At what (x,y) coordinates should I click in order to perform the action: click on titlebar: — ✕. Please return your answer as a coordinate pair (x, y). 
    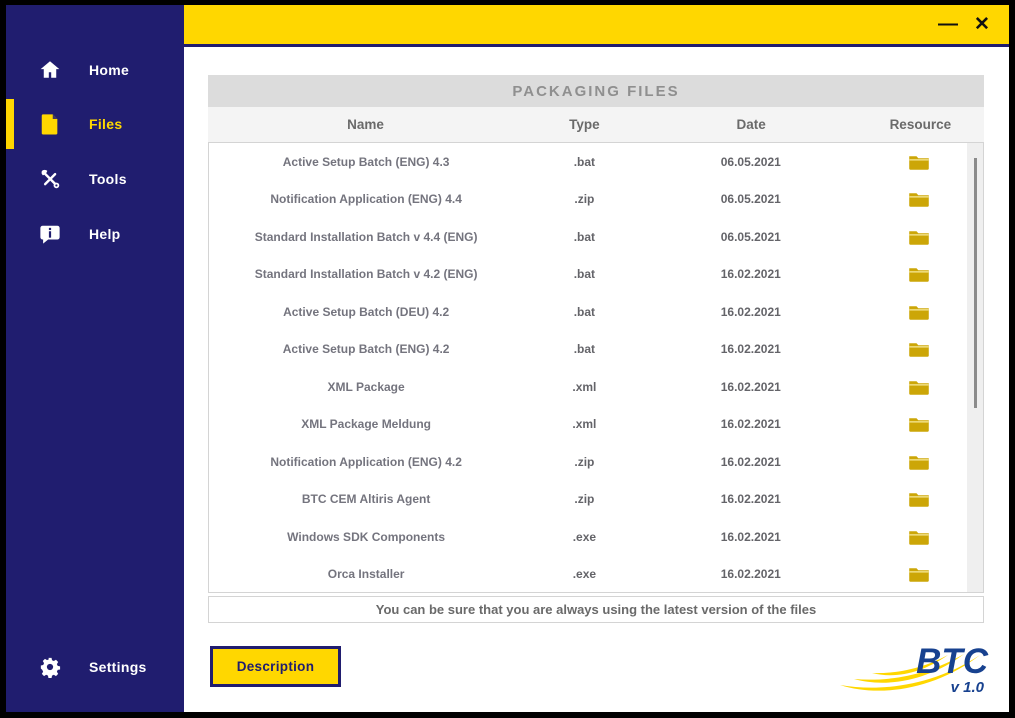
    Looking at the image, I should click on (596, 24).